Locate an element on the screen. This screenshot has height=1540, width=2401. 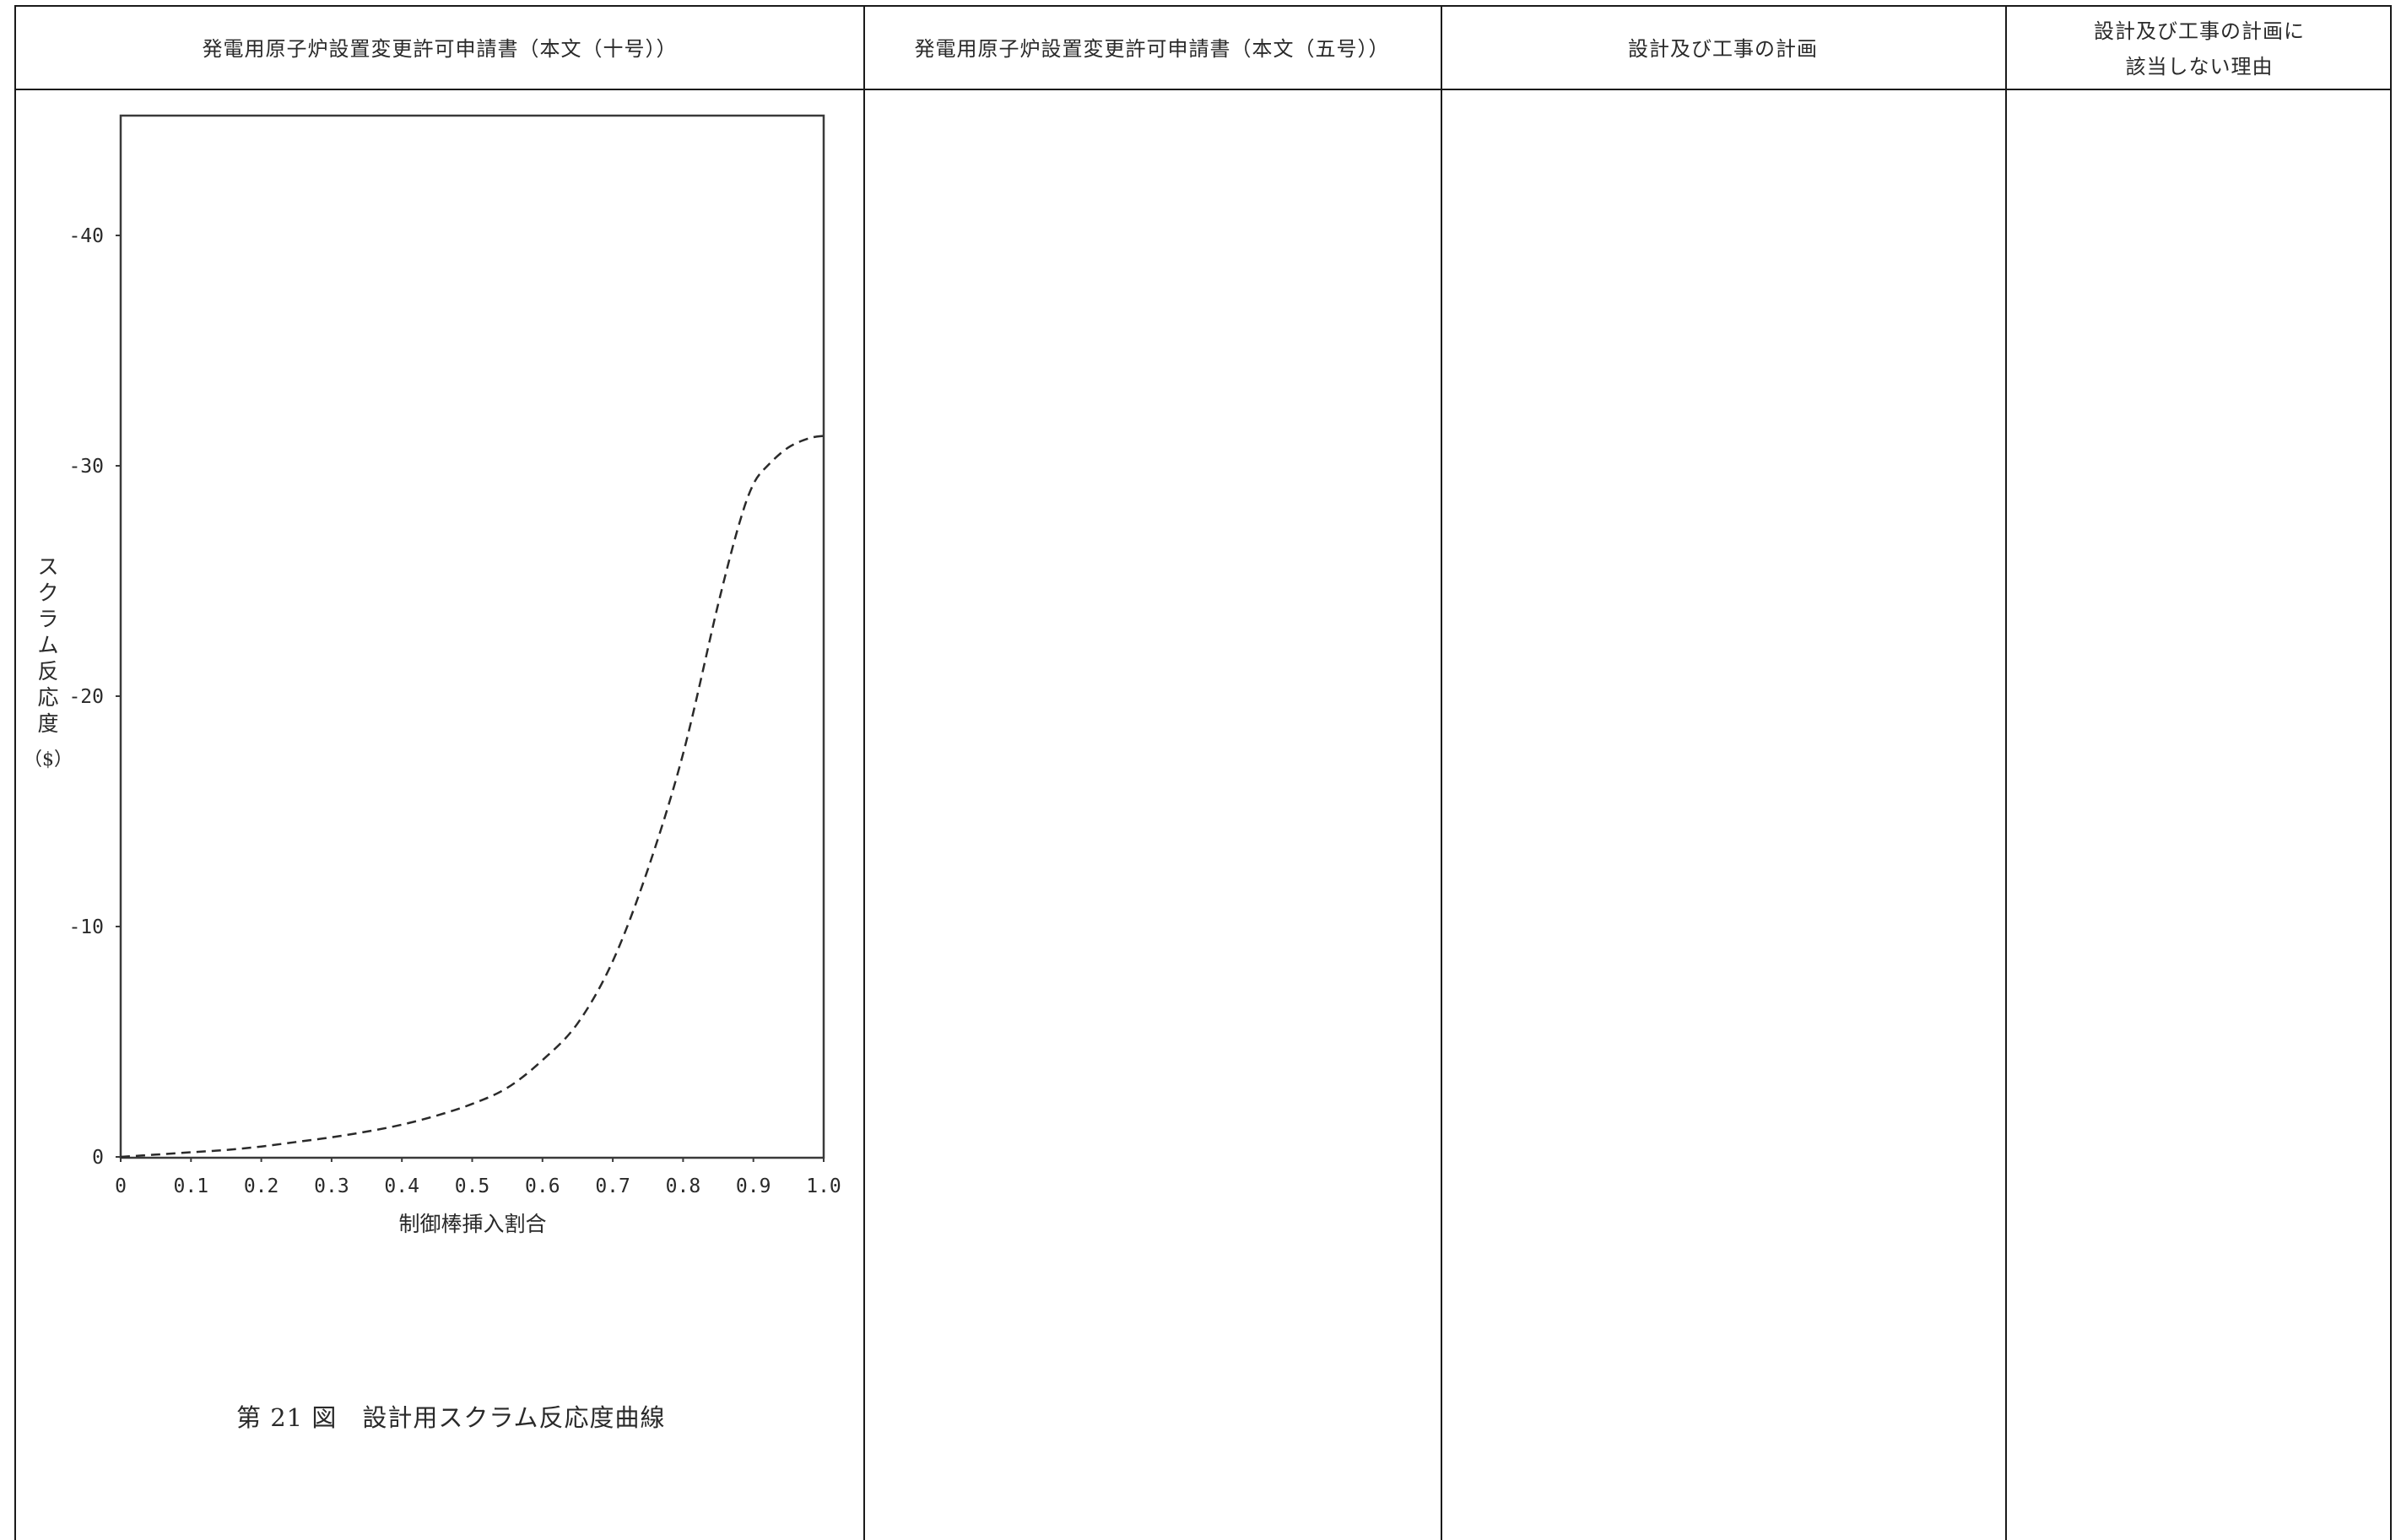
header-cell-honbun-5: 発電用原子炉設置変更許可申請書（本文（五号）） is located at coordinates (1152, 48).